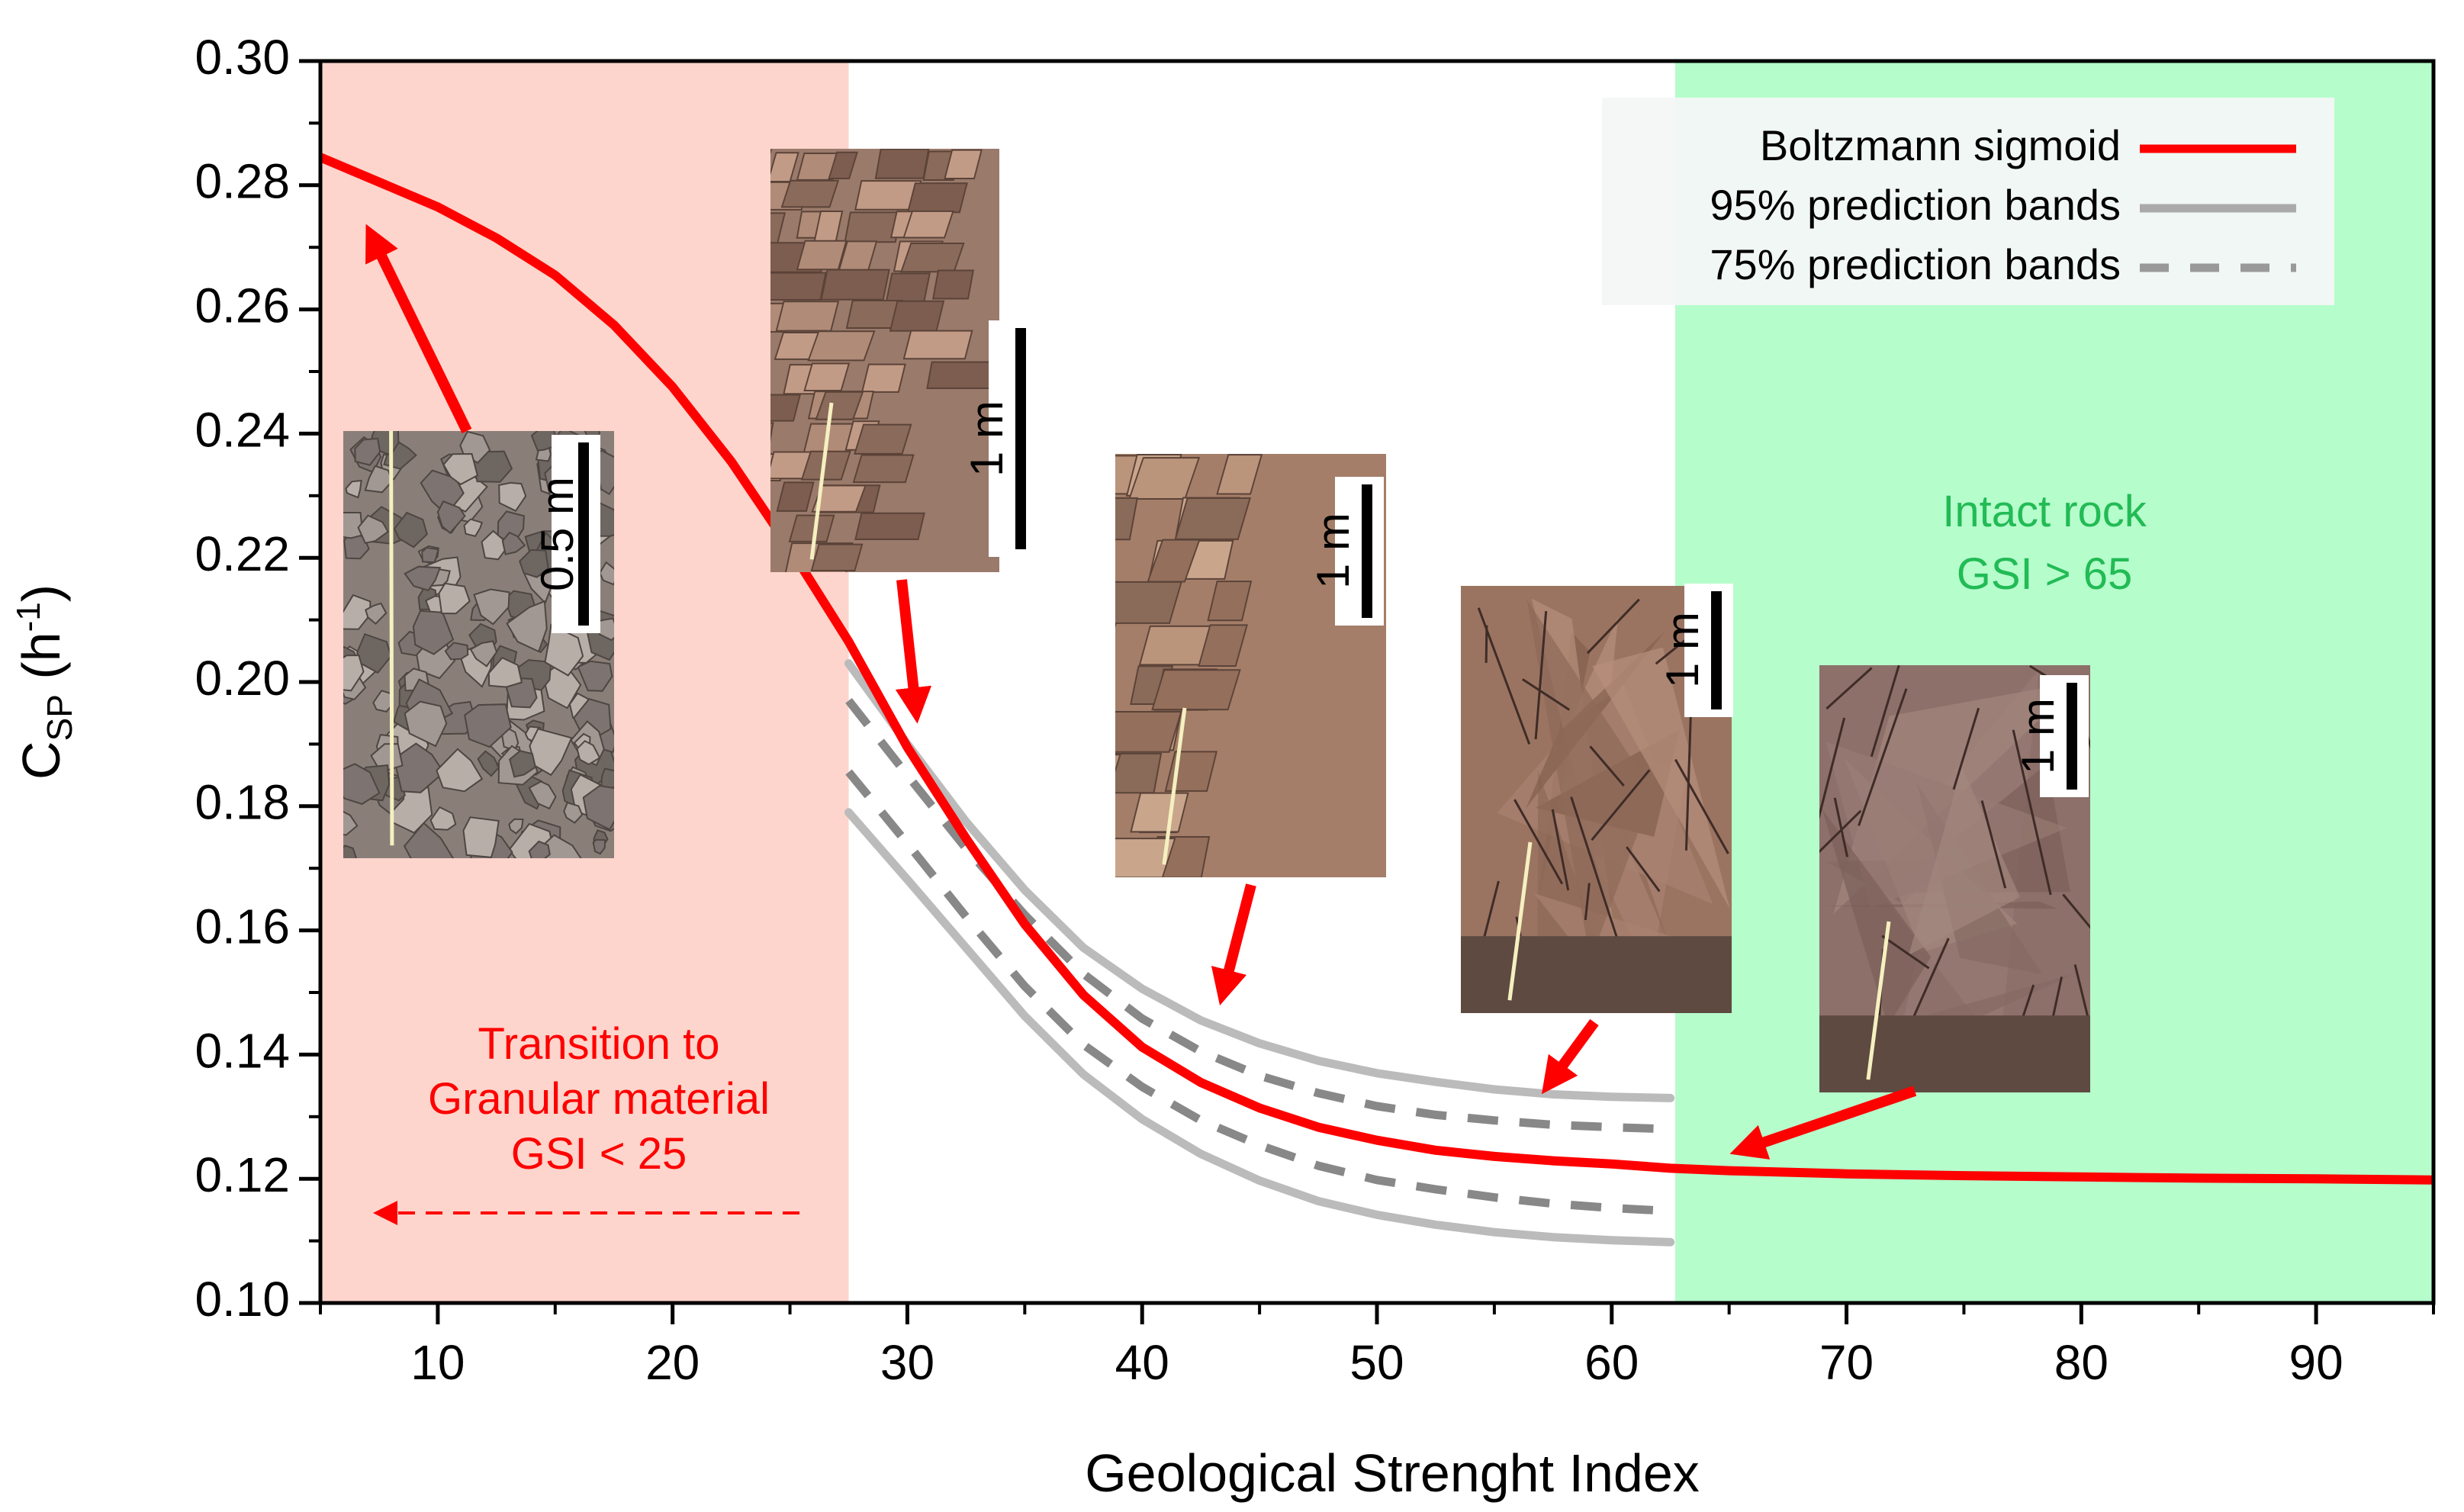 This screenshot has width=2464, height=1512. What do you see at coordinates (1259, 1028) in the screenshot?
I see `series-line-95-prediction-bands-lower` at bounding box center [1259, 1028].